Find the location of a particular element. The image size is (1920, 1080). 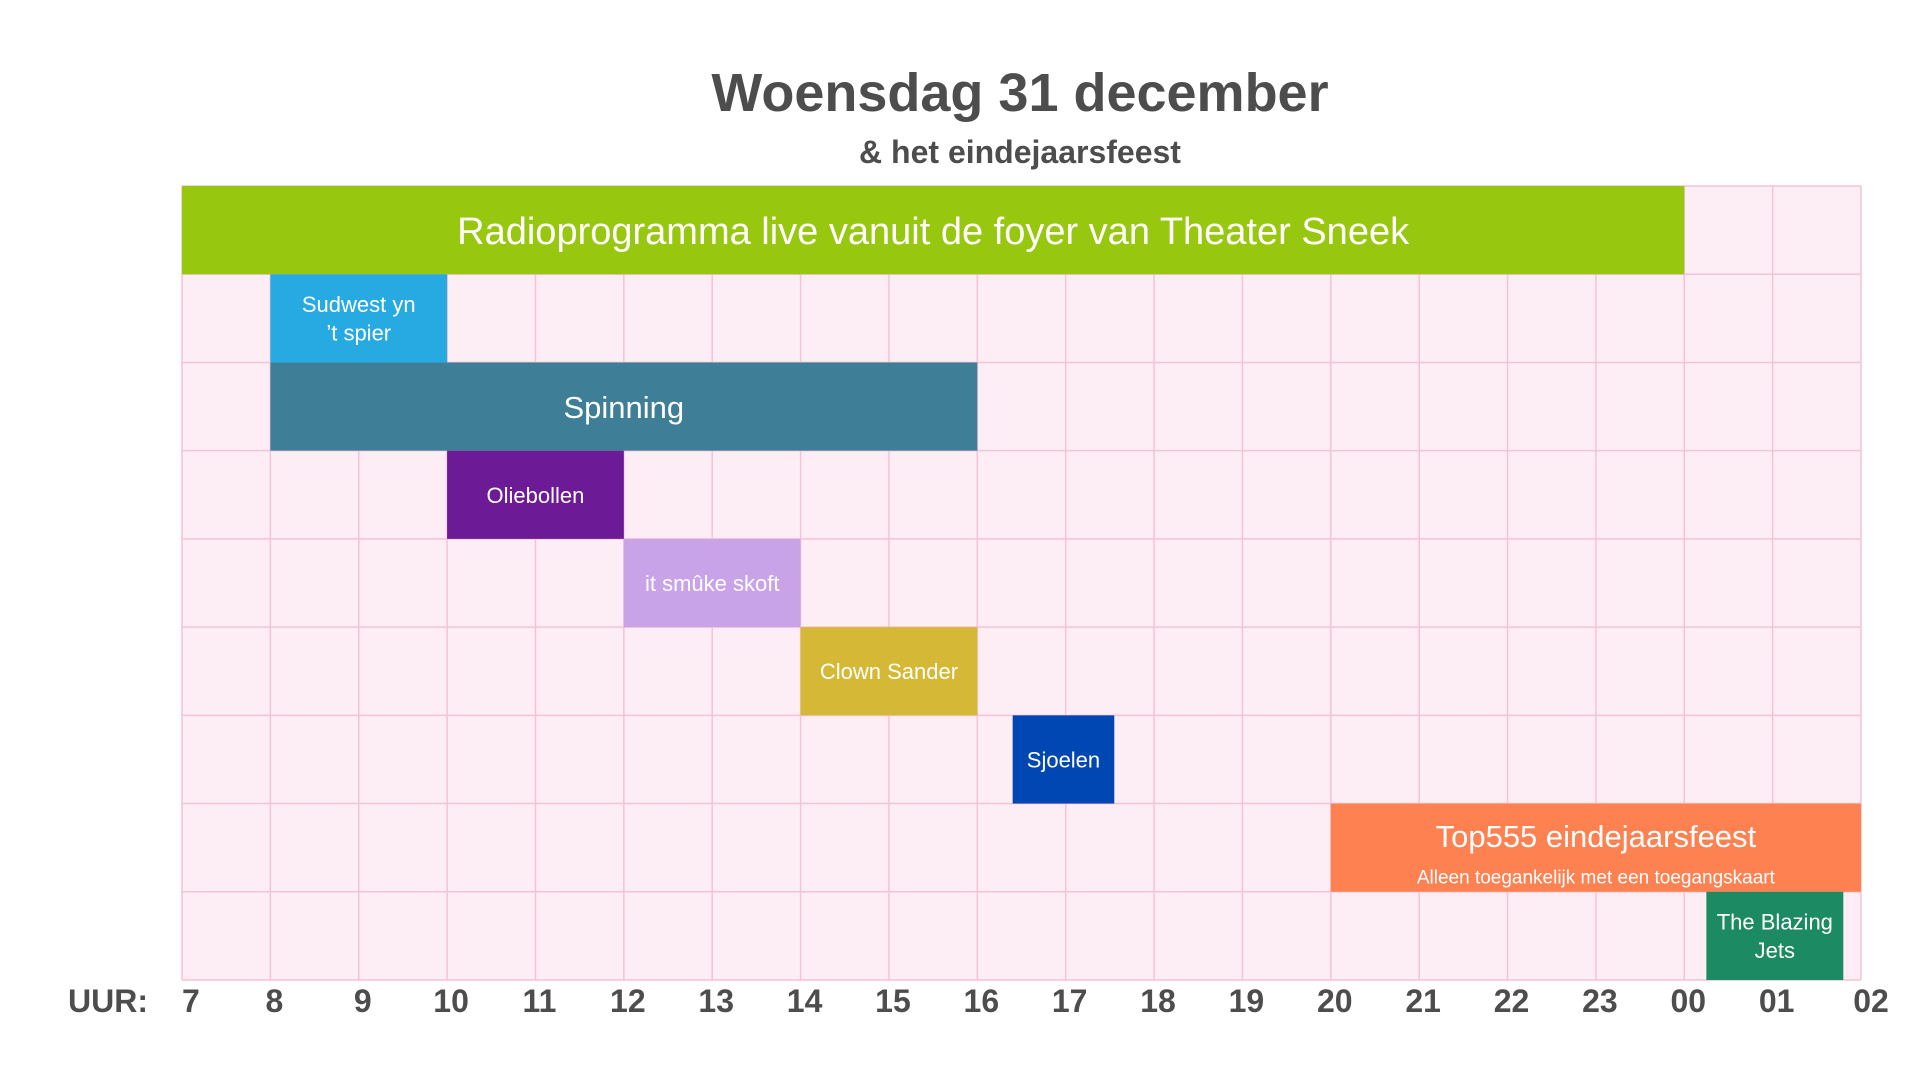

x-tick-label: 18 is located at coordinates (1158, 1001).